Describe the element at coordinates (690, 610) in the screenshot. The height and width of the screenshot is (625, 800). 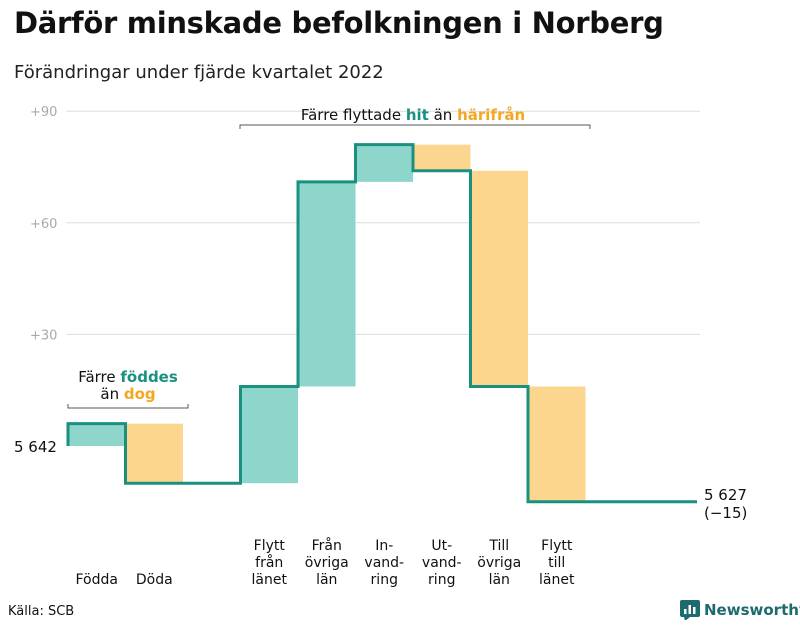
I see `newsworthy-icon` at that location.